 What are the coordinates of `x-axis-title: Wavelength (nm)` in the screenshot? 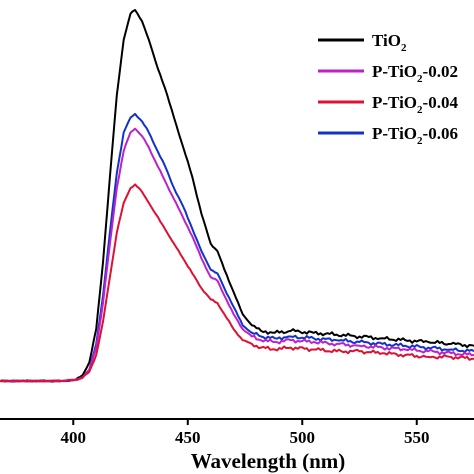 It's located at (268, 461).